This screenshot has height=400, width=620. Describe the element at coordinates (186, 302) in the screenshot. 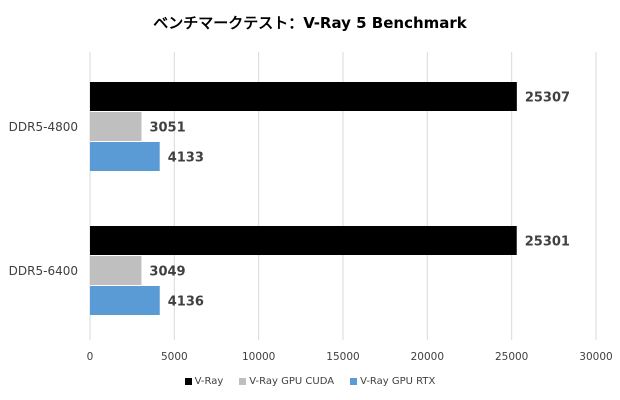

I see `data-label: 4136` at that location.